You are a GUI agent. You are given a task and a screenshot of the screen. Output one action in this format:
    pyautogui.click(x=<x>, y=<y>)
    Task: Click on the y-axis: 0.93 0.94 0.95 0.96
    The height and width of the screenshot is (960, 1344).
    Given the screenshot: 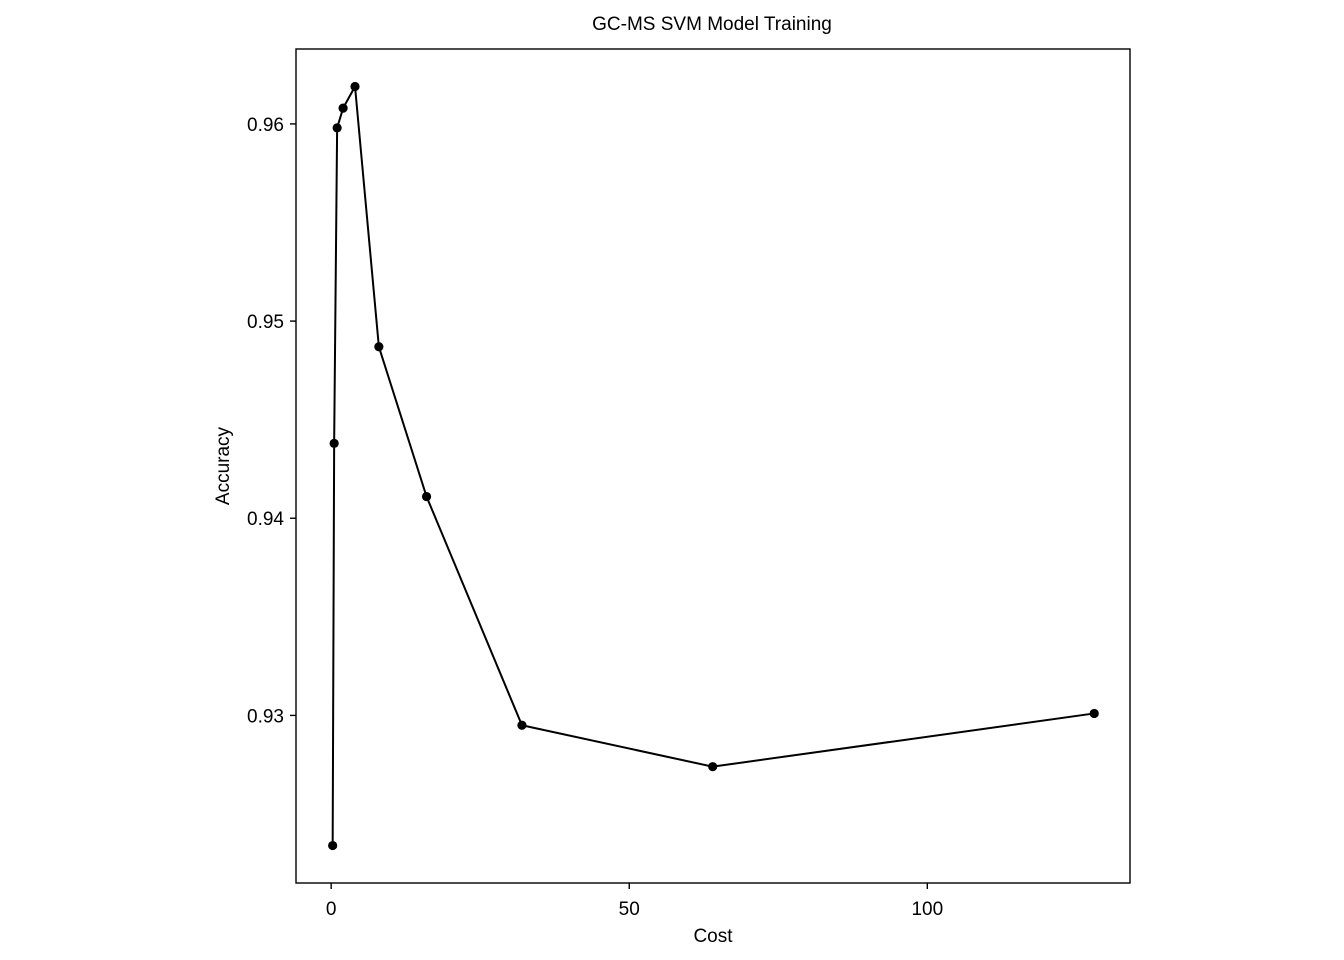 What is the action you would take?
    pyautogui.click(x=271, y=421)
    